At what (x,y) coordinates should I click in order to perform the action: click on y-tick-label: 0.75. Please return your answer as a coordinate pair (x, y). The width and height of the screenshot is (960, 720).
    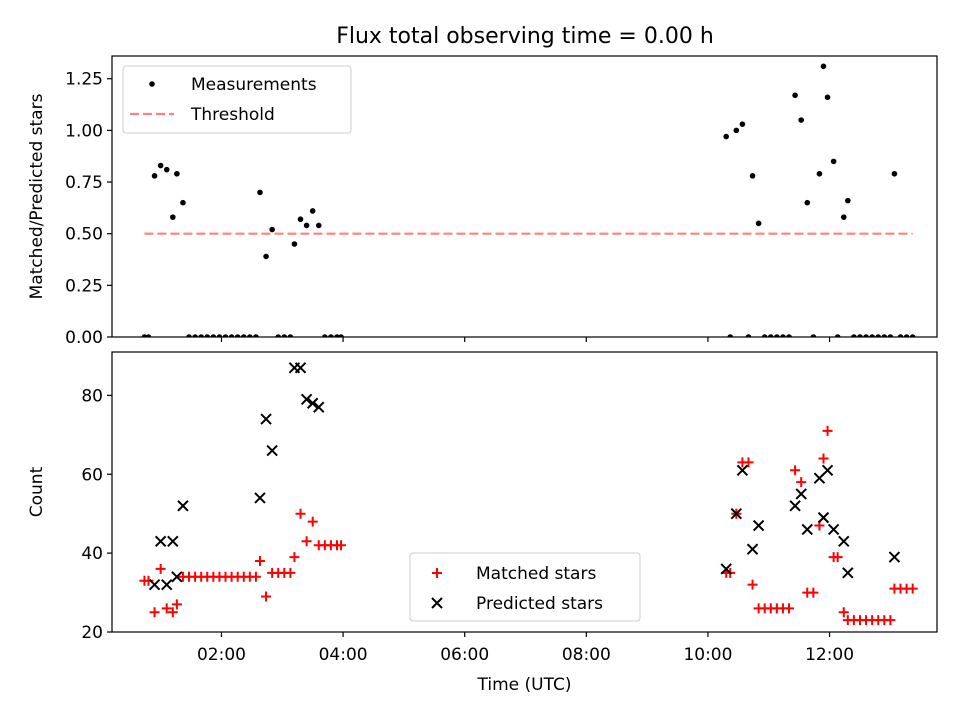
    Looking at the image, I should click on (84, 183).